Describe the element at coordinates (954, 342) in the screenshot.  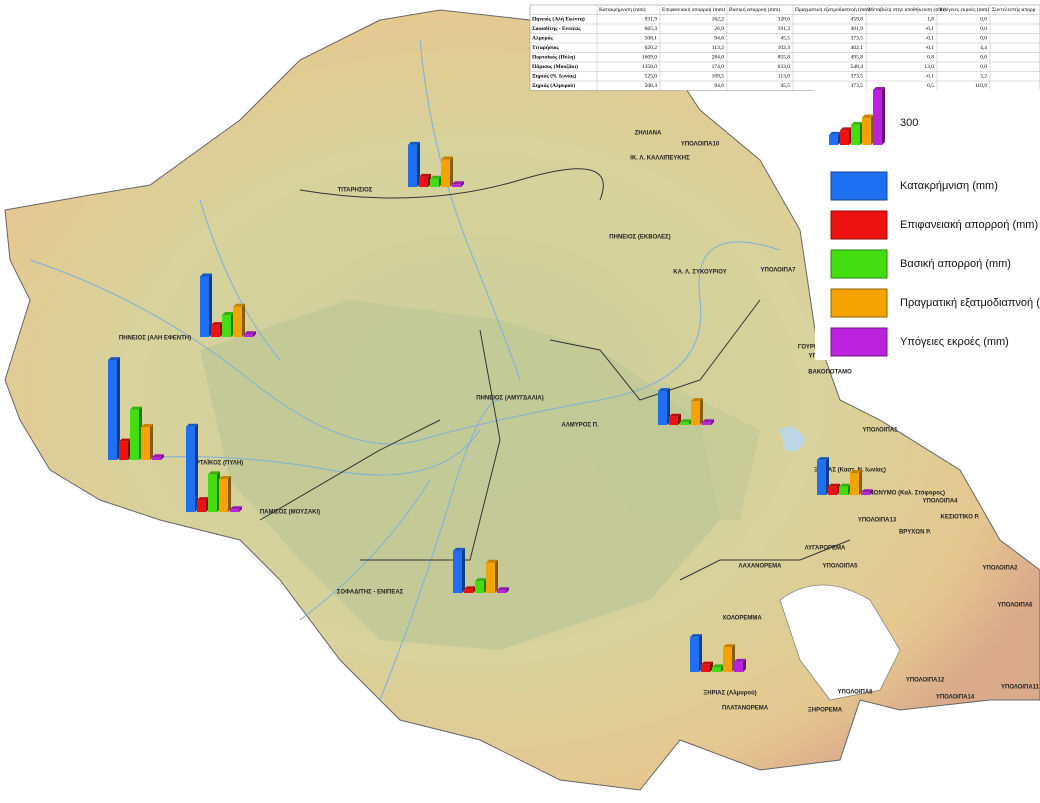
I see `legend-label: Υπόγειες εκροές (mm)` at that location.